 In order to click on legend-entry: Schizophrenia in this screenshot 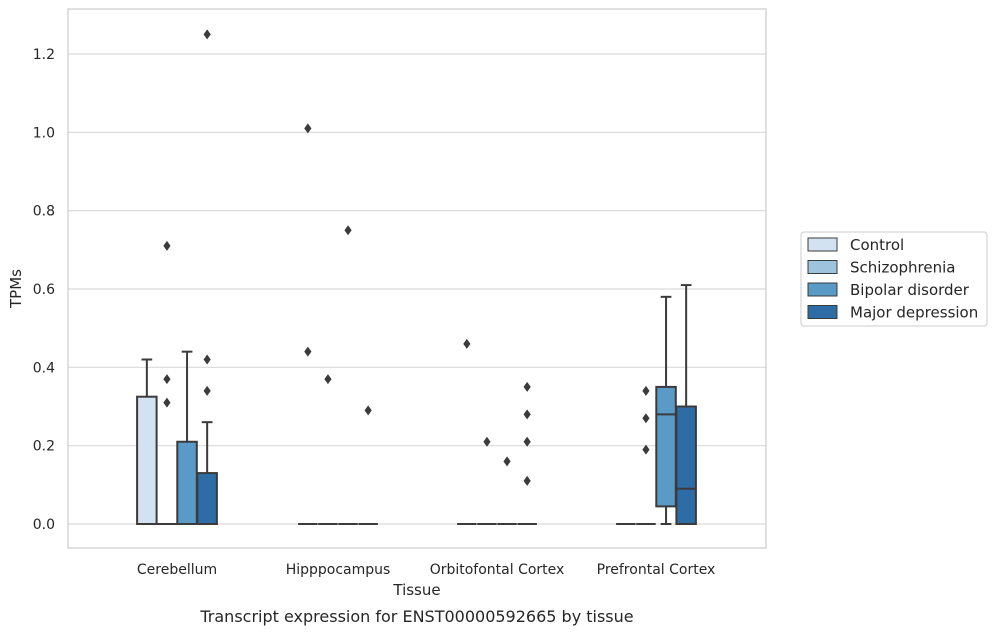, I will do `click(902, 268)`.